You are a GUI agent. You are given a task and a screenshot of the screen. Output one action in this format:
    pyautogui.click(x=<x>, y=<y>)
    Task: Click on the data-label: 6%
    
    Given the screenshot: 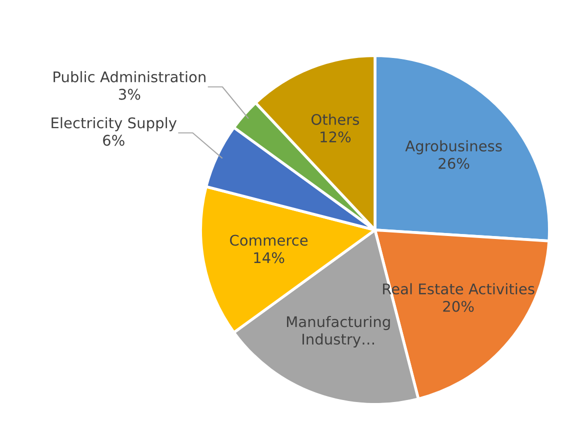 What is the action you would take?
    pyautogui.click(x=113, y=140)
    